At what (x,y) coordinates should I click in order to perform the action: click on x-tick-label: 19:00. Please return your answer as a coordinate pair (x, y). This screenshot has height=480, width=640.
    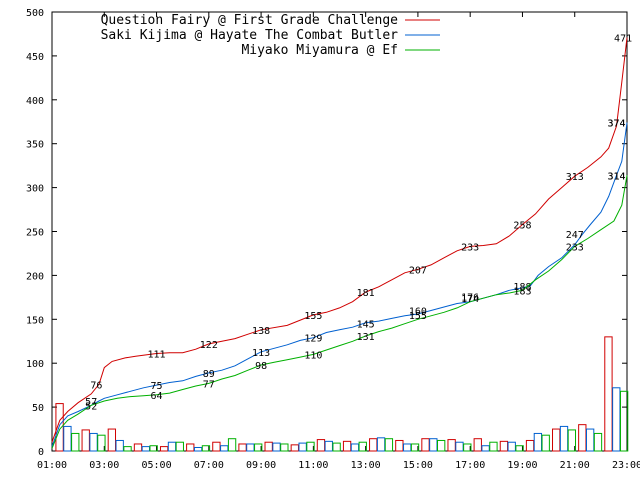
    Looking at the image, I should click on (522, 465).